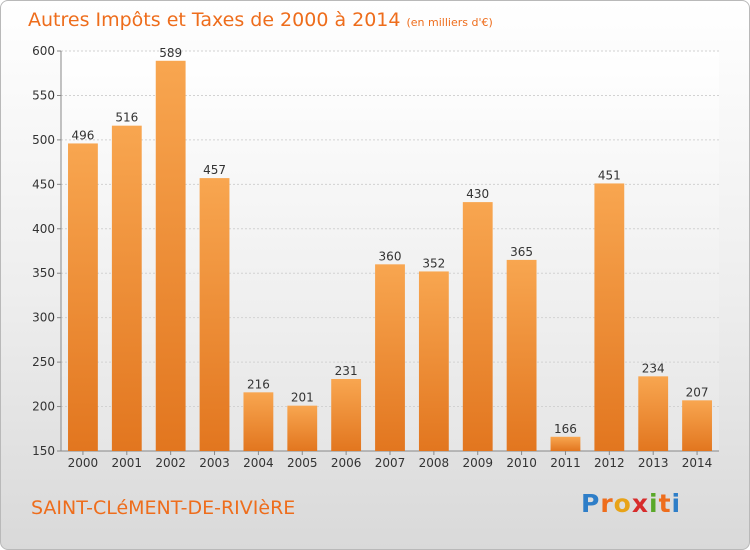 Image resolution: width=750 pixels, height=550 pixels. What do you see at coordinates (302, 463) in the screenshot?
I see `x-tick-label: 2005` at bounding box center [302, 463].